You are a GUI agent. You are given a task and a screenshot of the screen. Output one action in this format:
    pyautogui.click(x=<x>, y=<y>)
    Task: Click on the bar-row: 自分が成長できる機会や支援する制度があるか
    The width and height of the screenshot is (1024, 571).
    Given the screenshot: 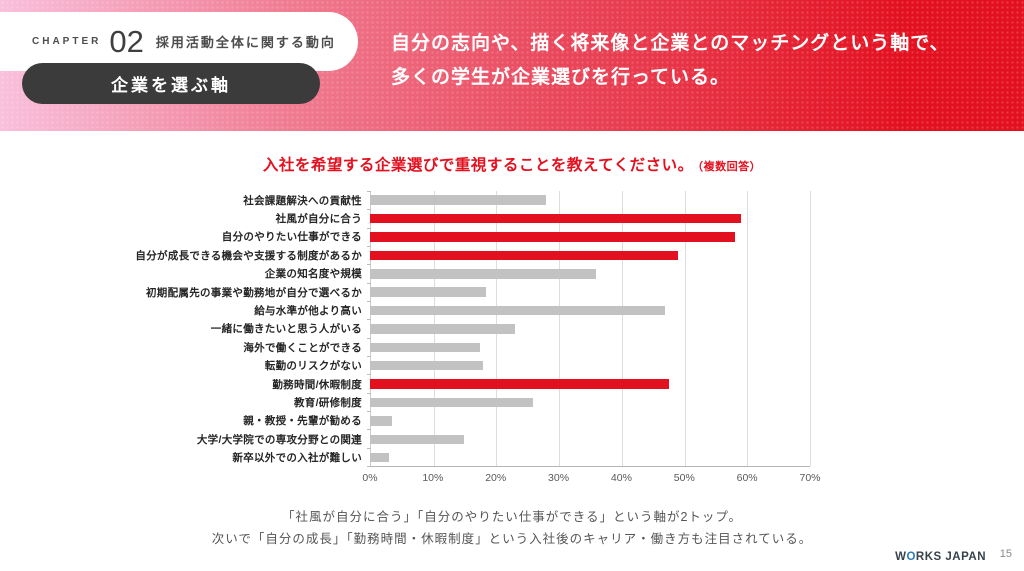 What is the action you would take?
    pyautogui.click(x=405, y=255)
    